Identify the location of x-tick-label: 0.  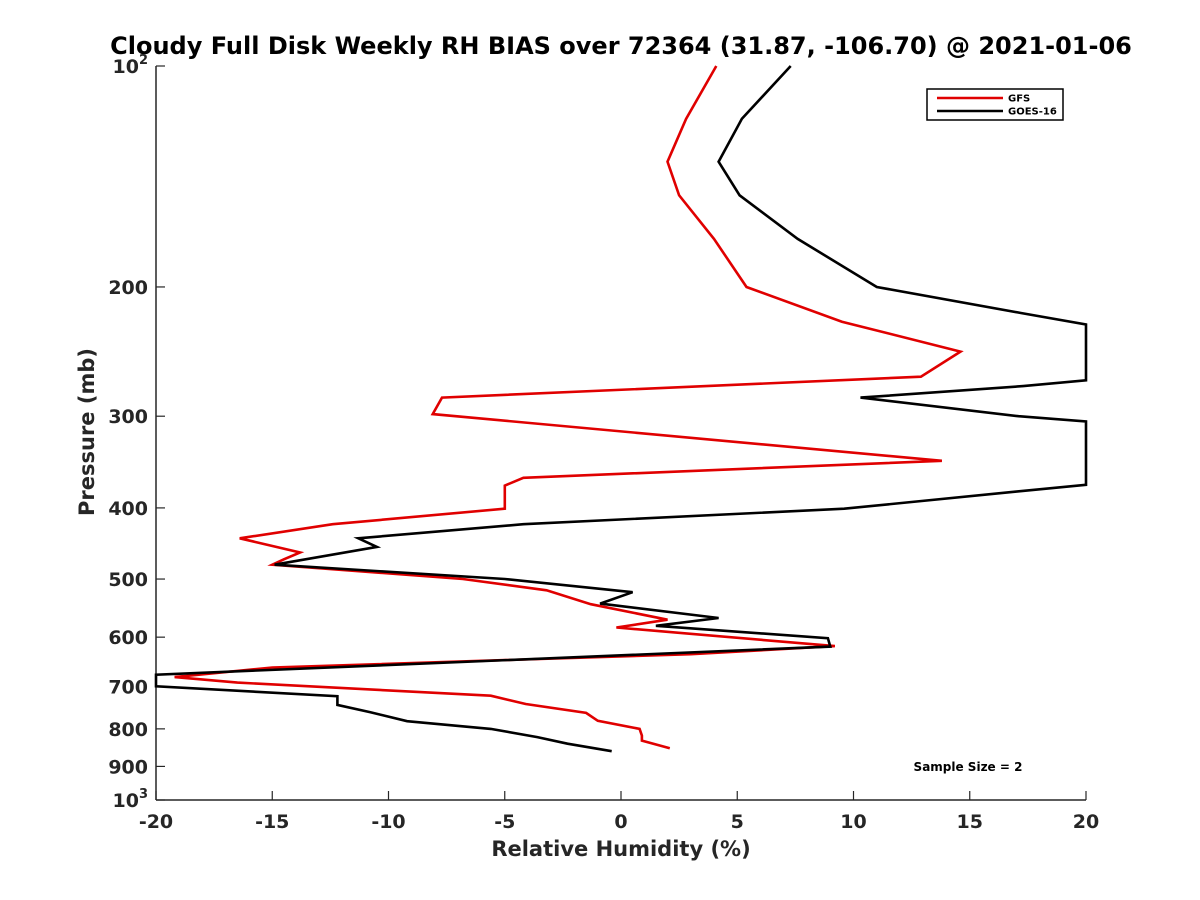
(620, 822).